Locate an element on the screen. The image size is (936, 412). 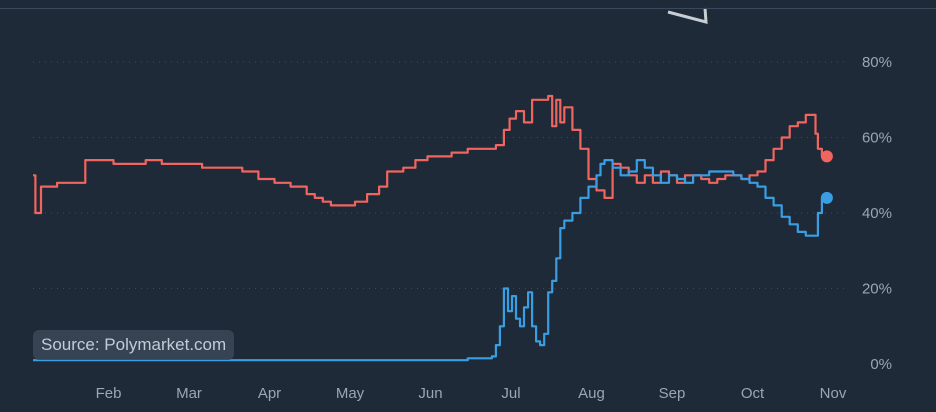
y-axis-ticks: 0% 20% 40% 60% 80% is located at coordinates (877, 213).